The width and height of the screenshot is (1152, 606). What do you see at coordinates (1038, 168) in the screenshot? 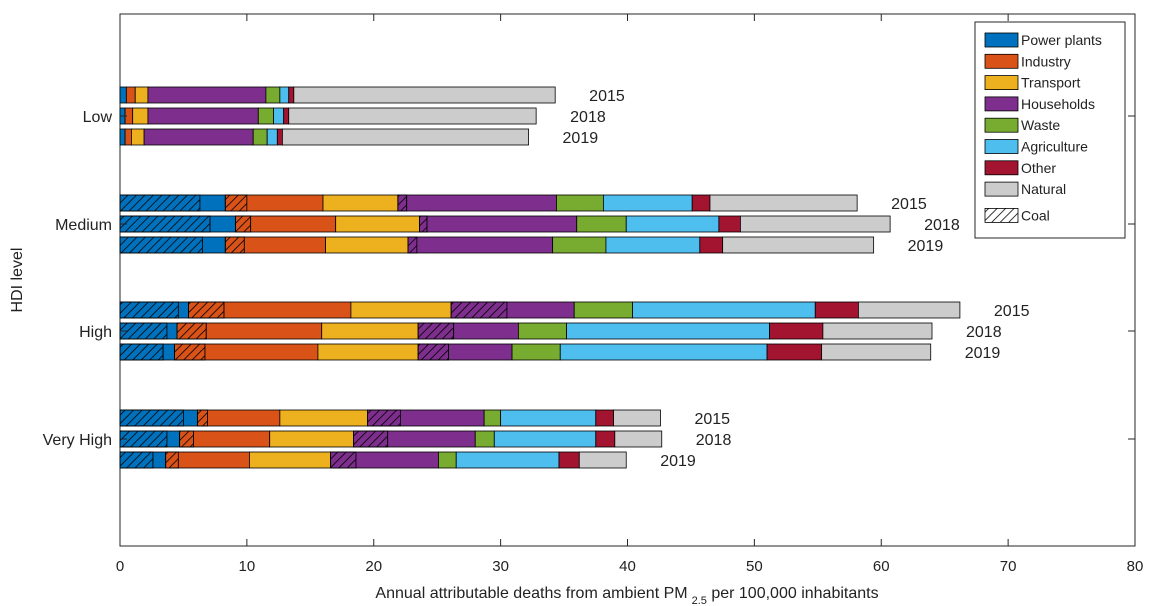
I see `legend-label: Other` at bounding box center [1038, 168].